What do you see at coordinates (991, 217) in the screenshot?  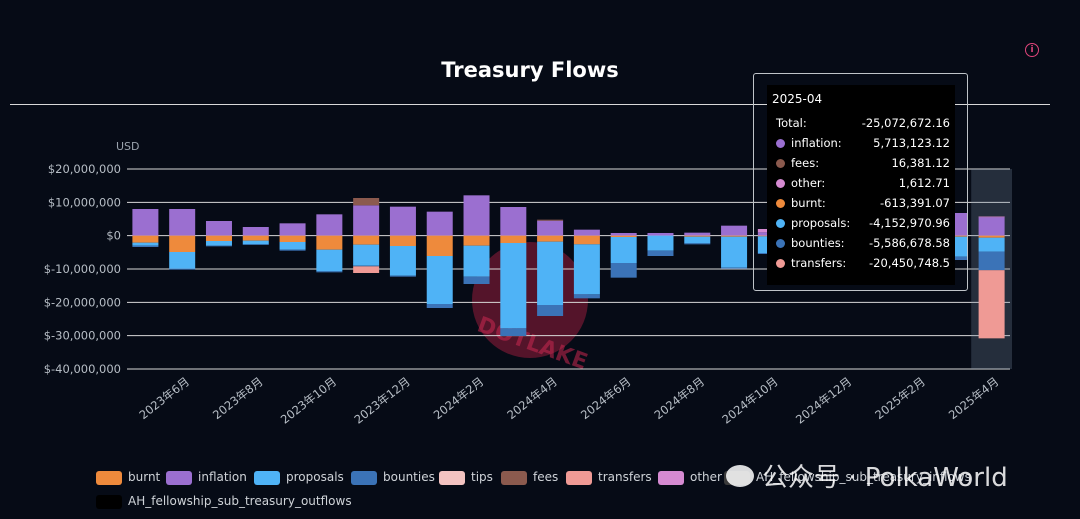 I see `bar-segment-other` at bounding box center [991, 217].